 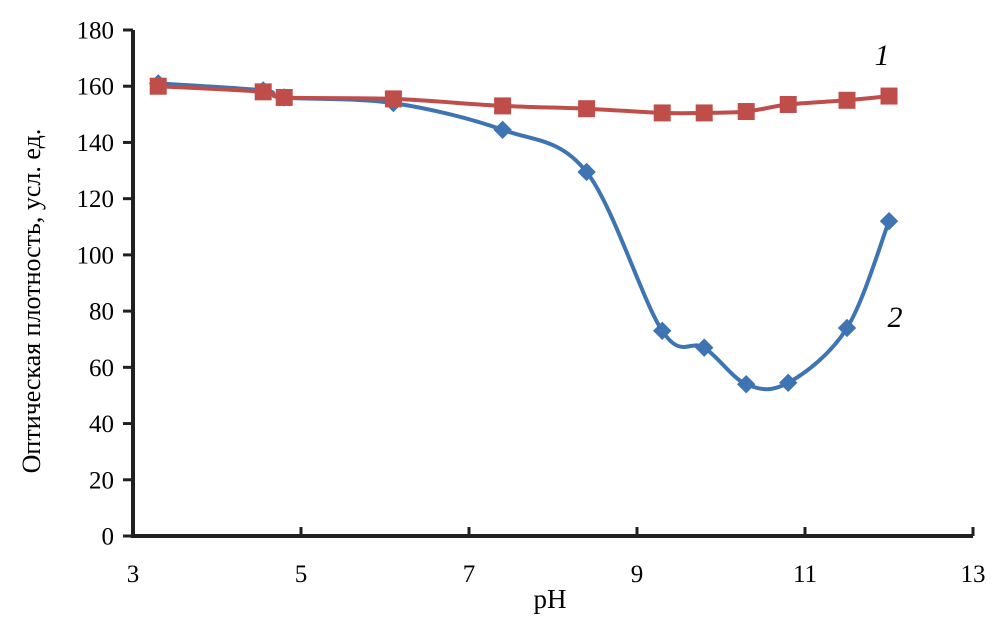 What do you see at coordinates (973, 574) in the screenshot?
I see `x-tick-label: 13` at bounding box center [973, 574].